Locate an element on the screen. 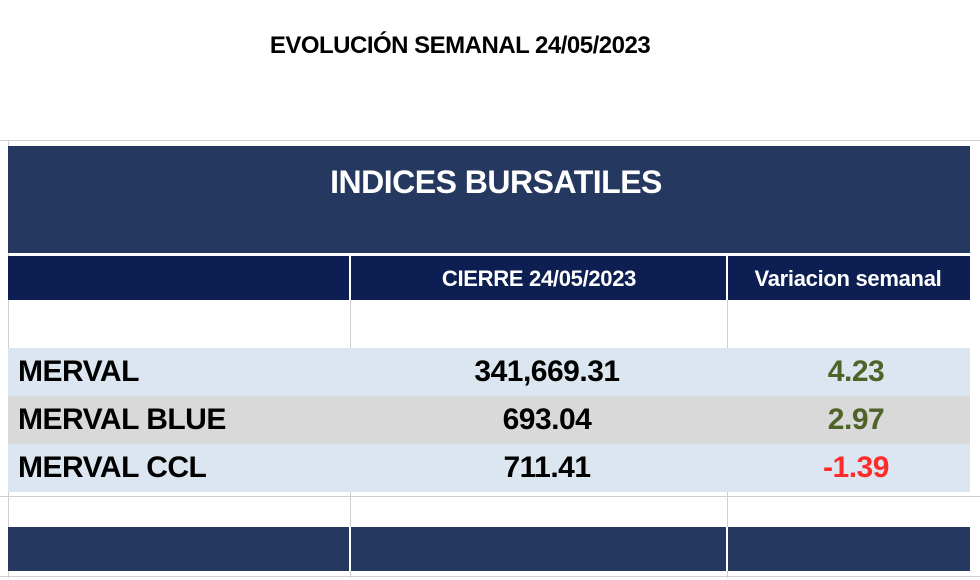  weekly-change: -1.39 is located at coordinates (856, 467).